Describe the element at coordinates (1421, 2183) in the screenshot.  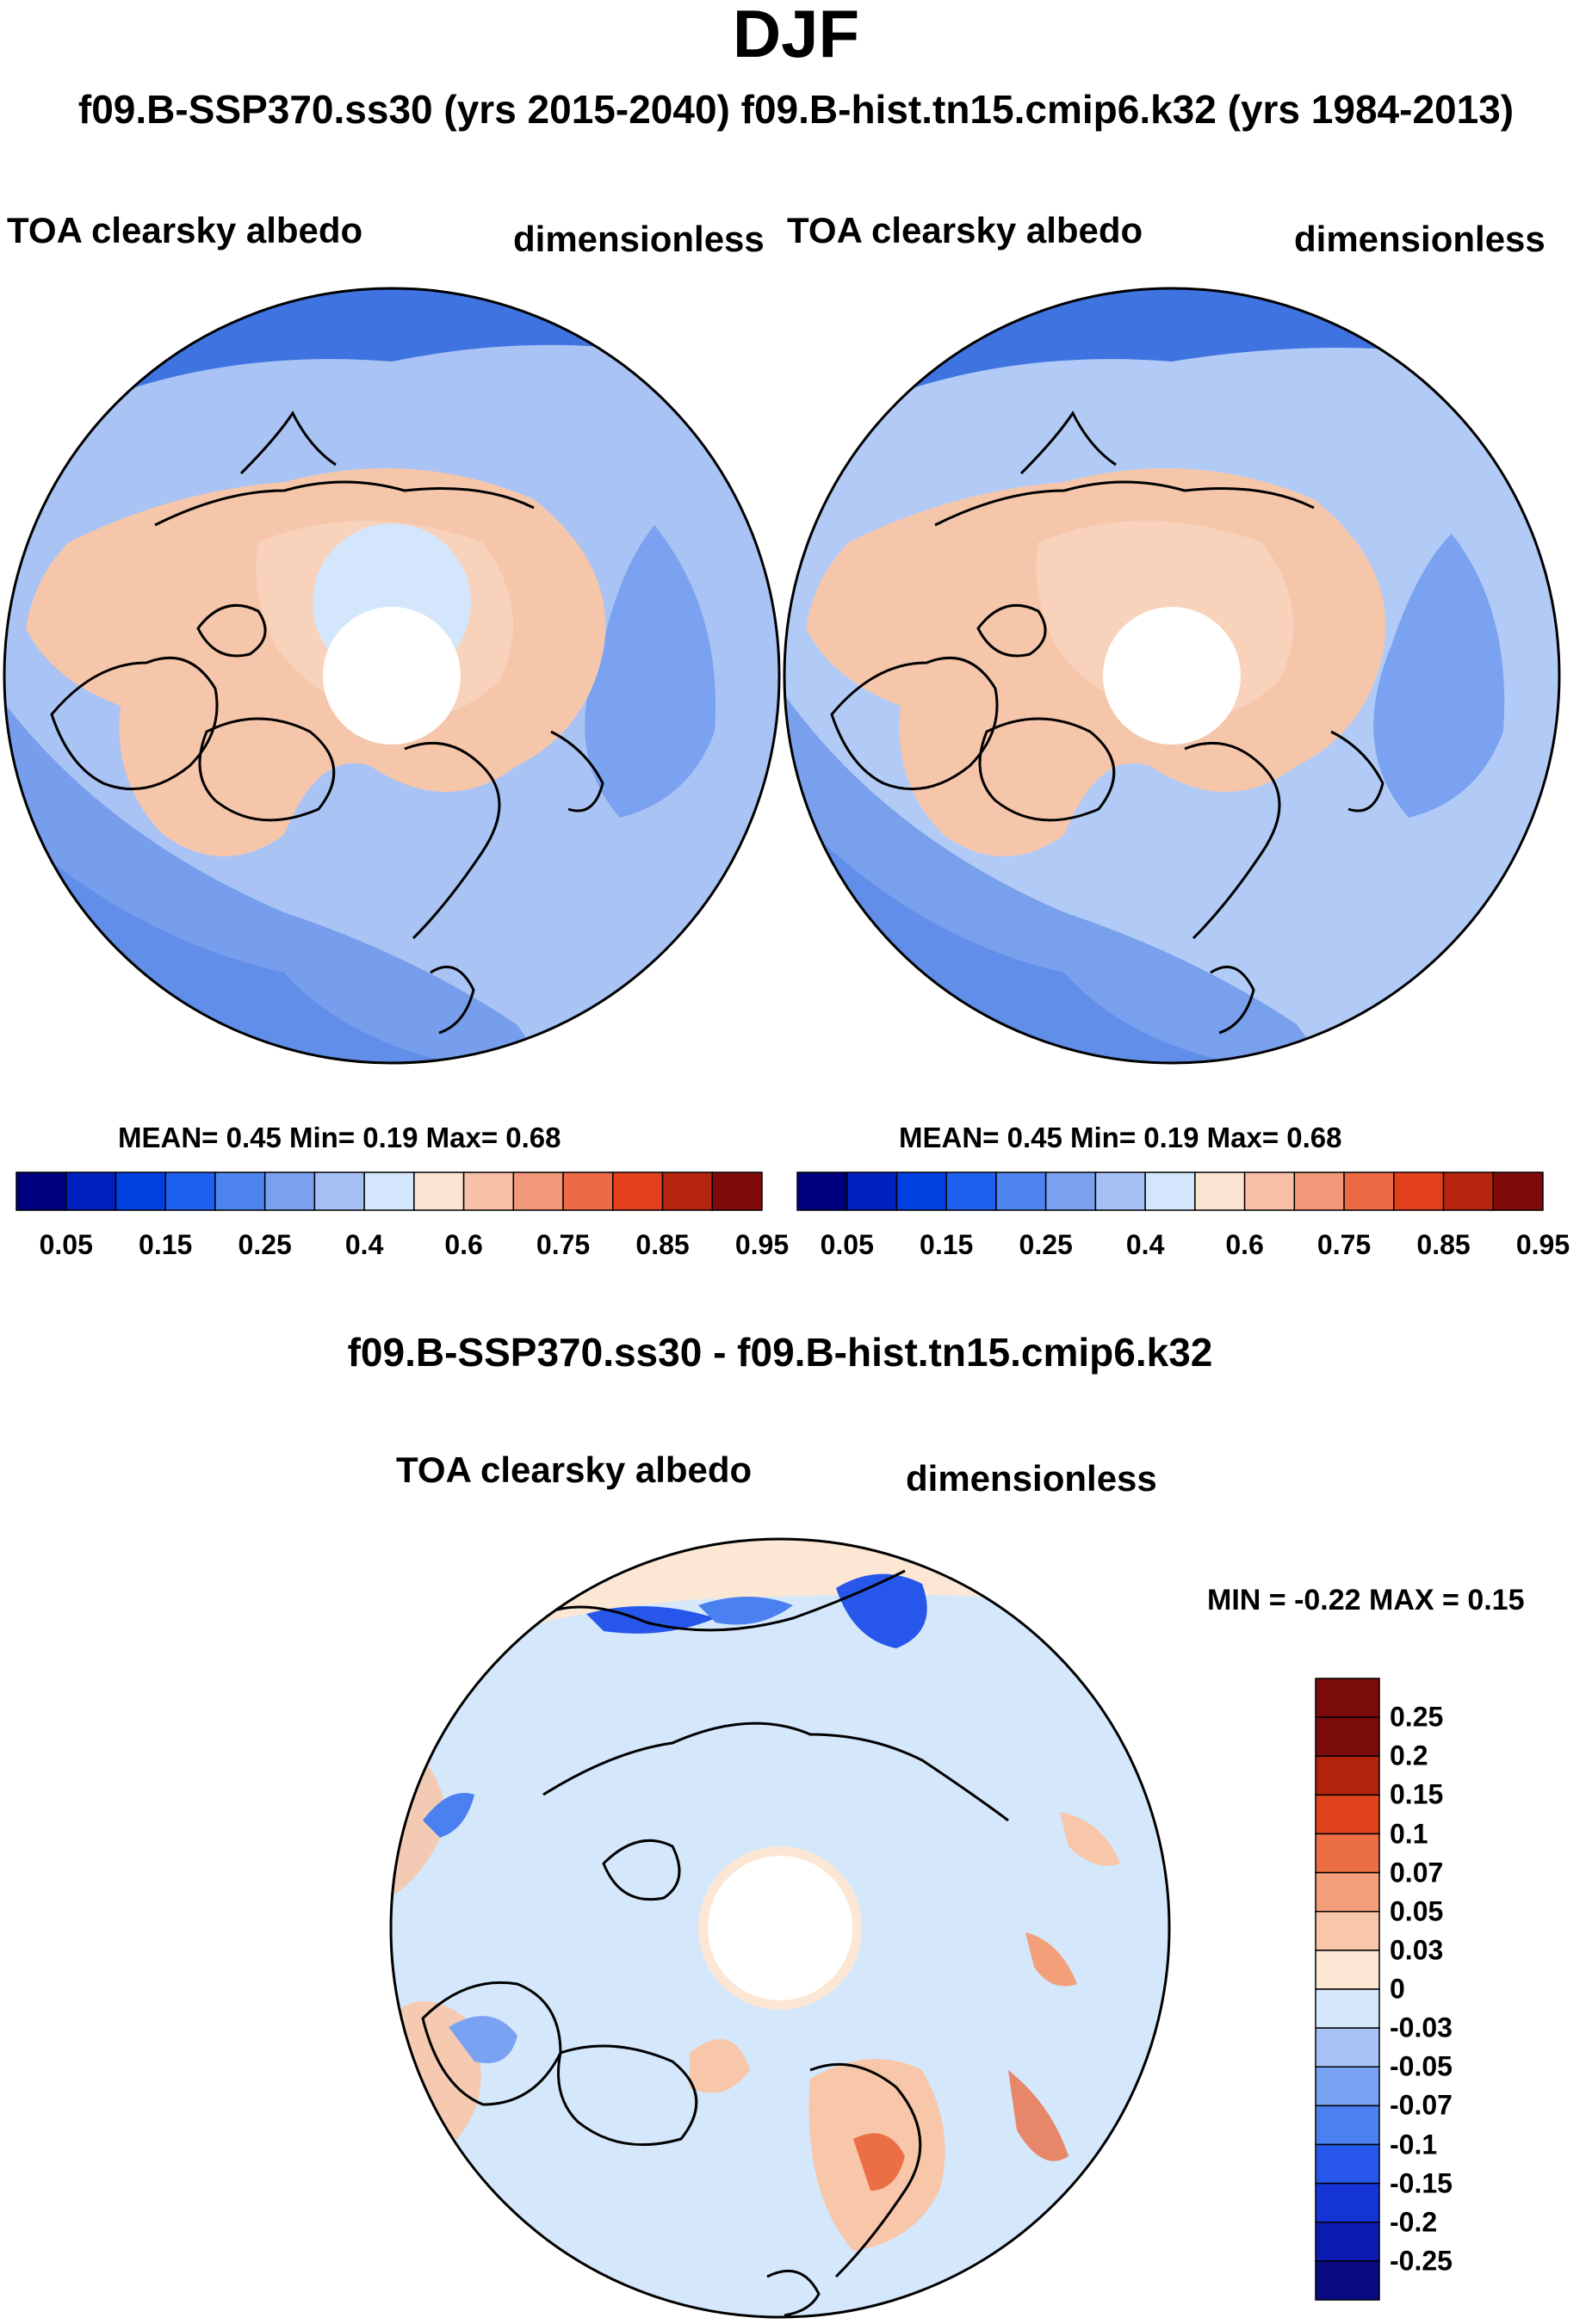
I see `diff-colorbar-tick-label: -0.15` at that location.